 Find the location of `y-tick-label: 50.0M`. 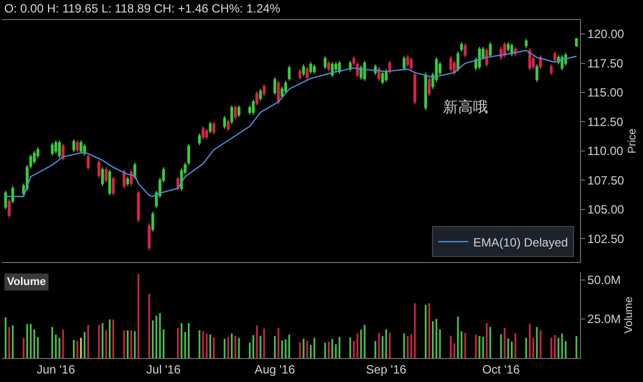

y-tick-label: 50.0M is located at coordinates (604, 280).